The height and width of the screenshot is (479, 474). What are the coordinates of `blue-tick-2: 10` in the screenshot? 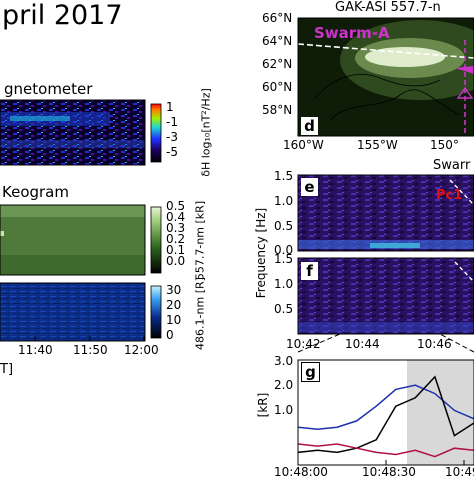 It's located at (174, 320).